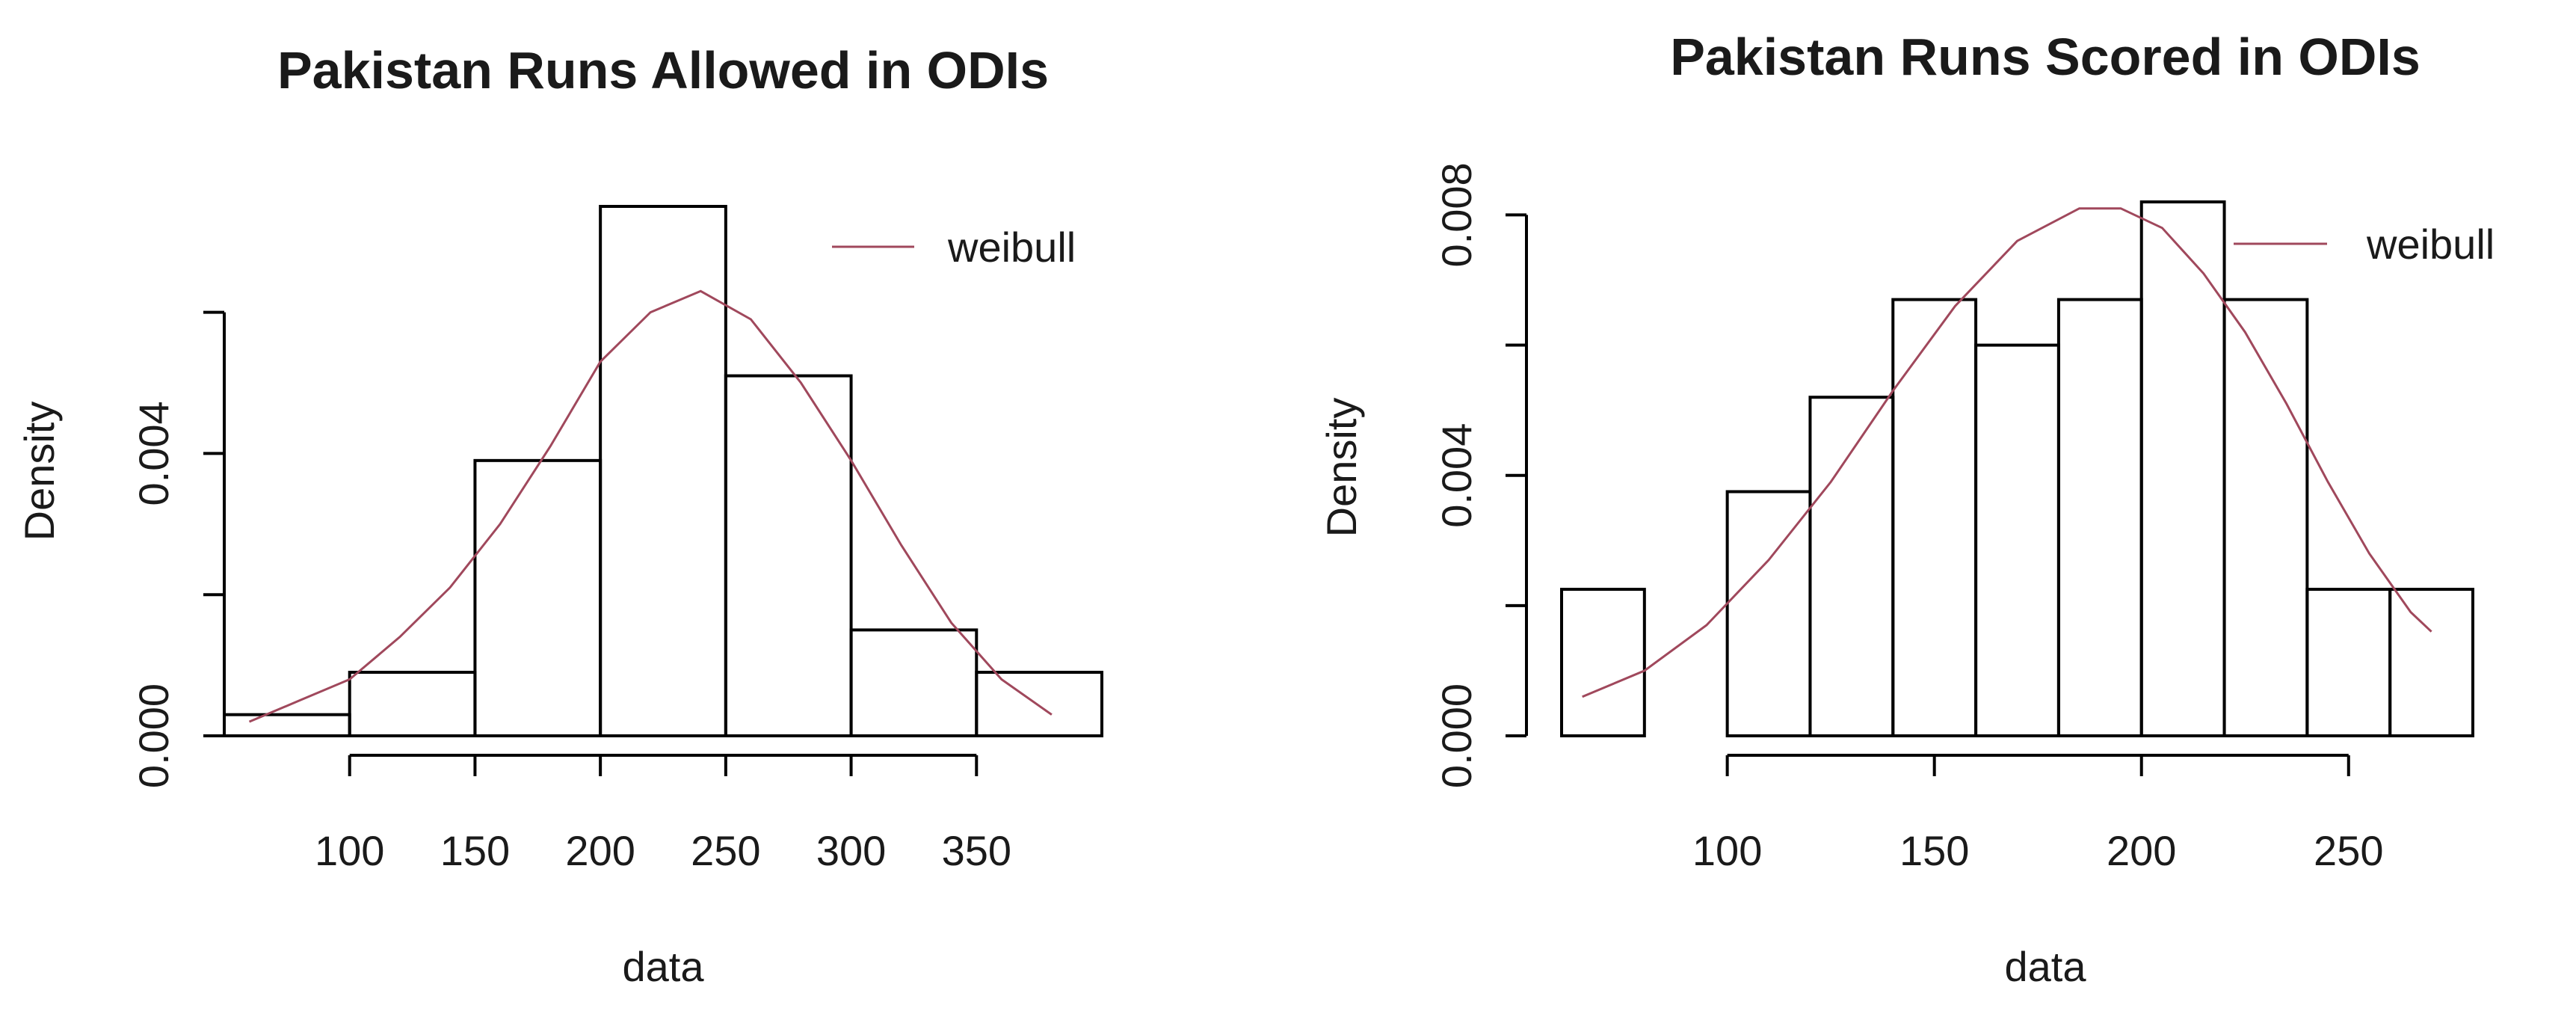  What do you see at coordinates (2430, 244) in the screenshot?
I see `right-legend-label: weibull` at bounding box center [2430, 244].